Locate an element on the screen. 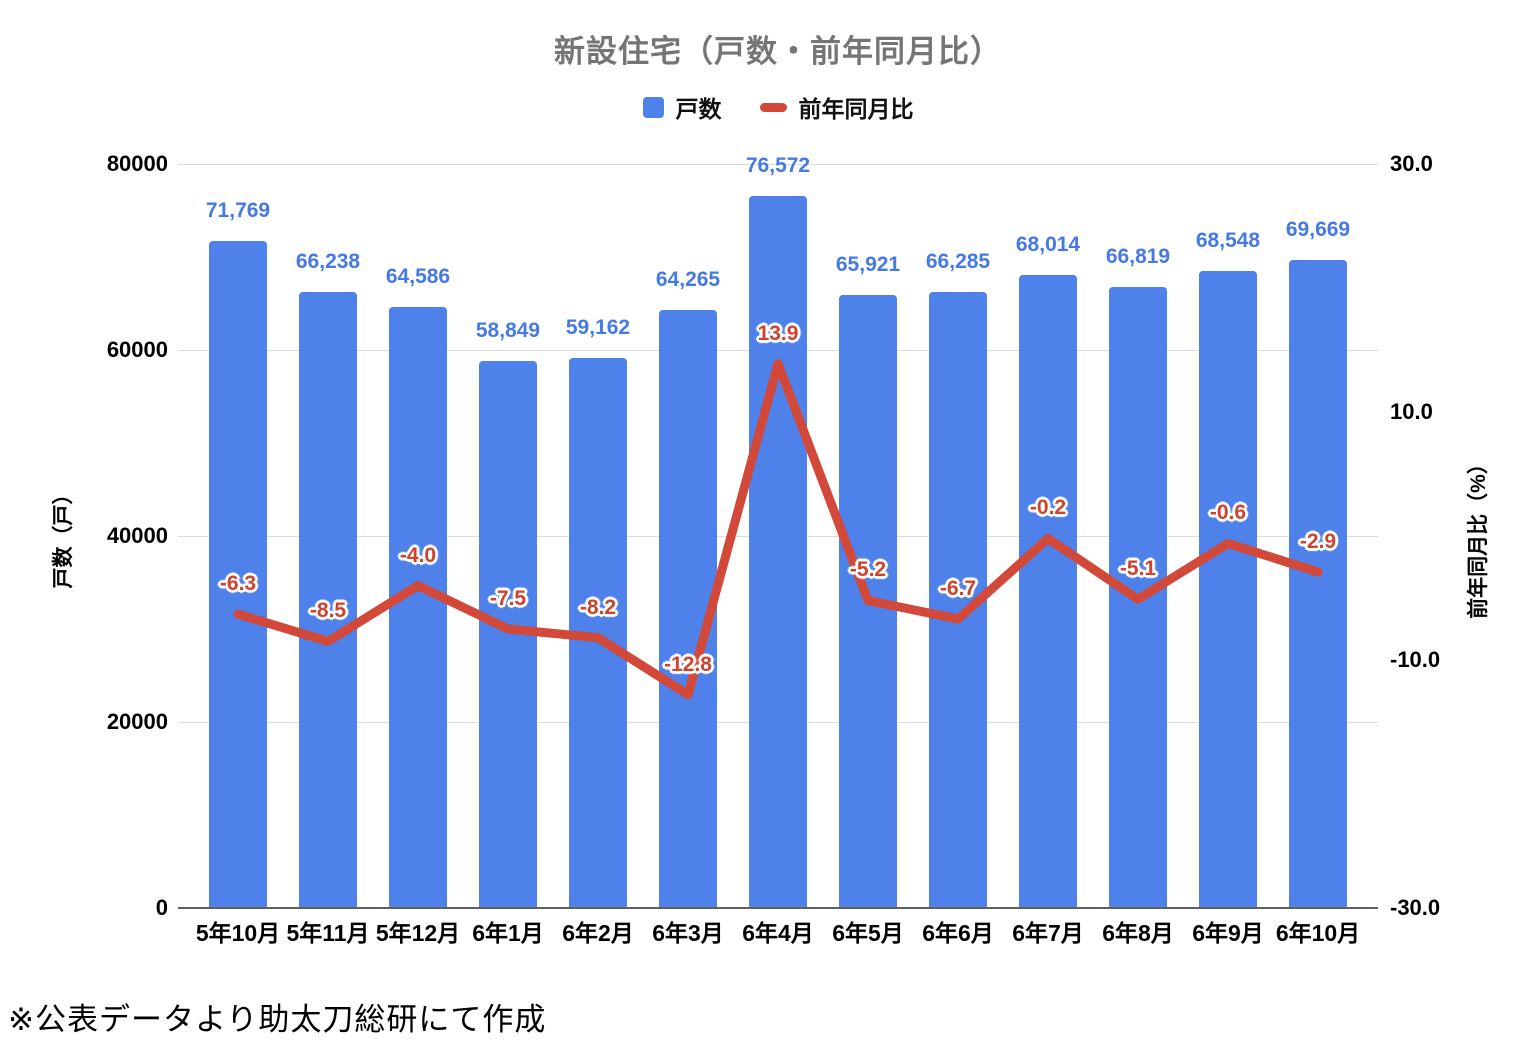 Image resolution: width=1536 pixels, height=1048 pixels. yoy-point-label: -5.2 is located at coordinates (868, 570).